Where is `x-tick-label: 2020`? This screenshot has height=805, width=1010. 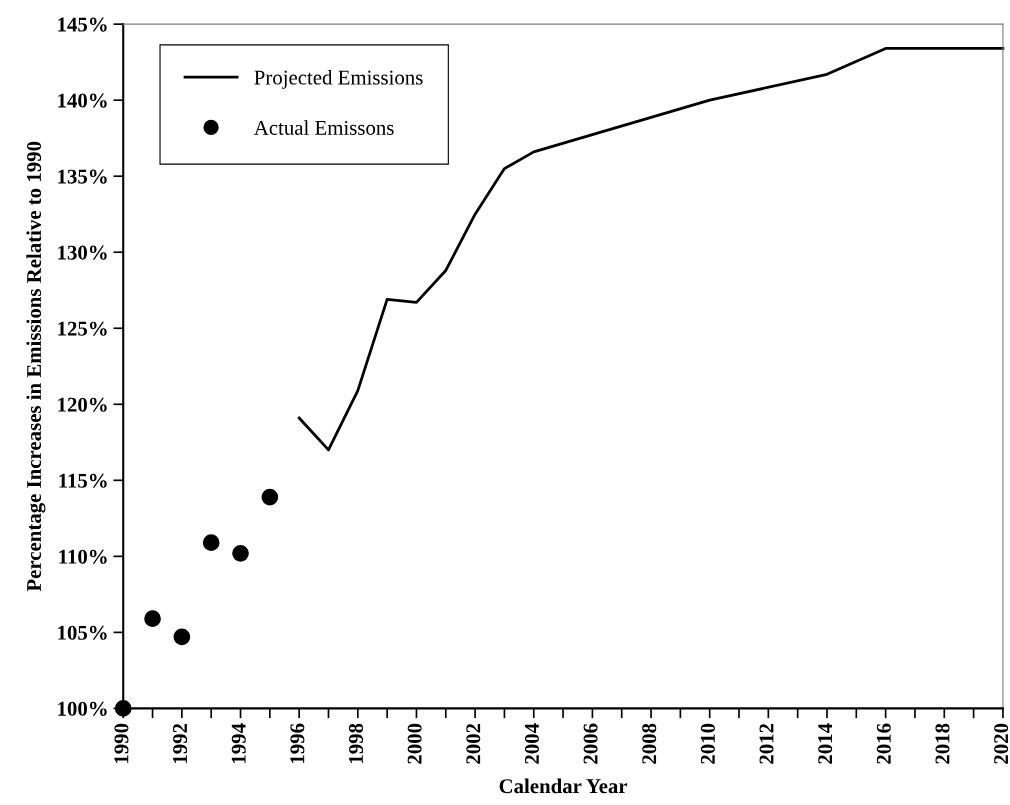 x-tick-label: 2020 is located at coordinates (1001, 743).